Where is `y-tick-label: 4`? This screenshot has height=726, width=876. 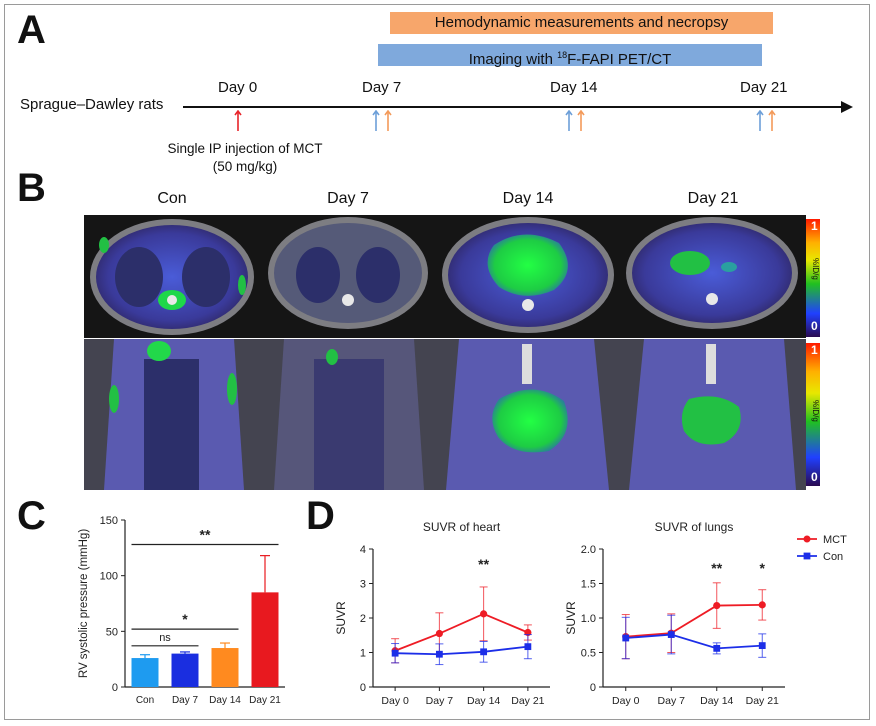
y-tick-label: 4 is located at coordinates (363, 550).